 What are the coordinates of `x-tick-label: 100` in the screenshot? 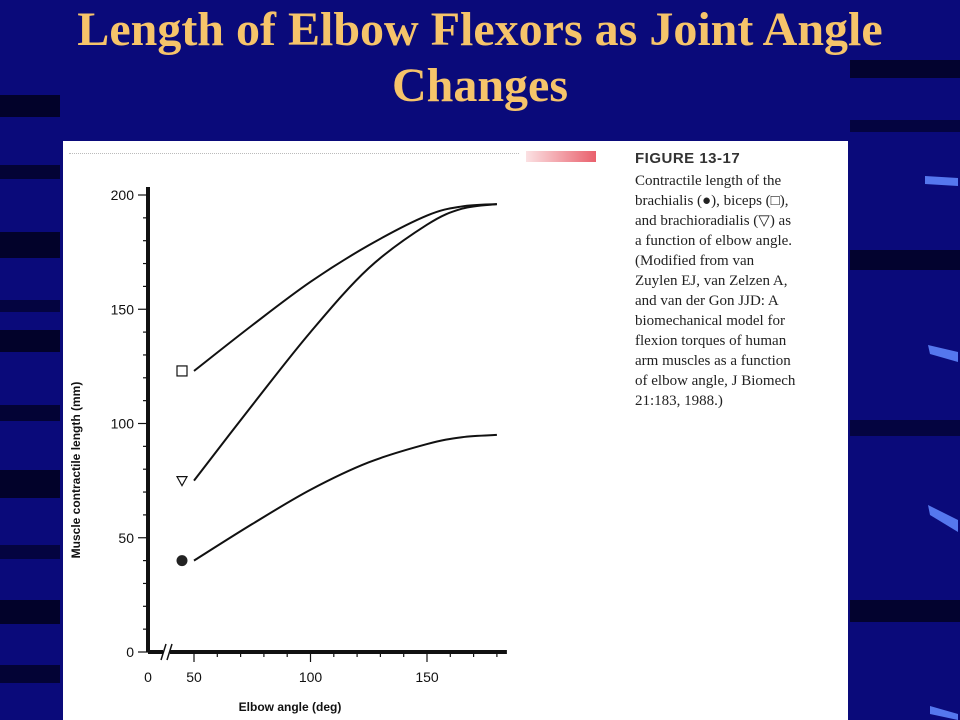 It's located at (311, 677).